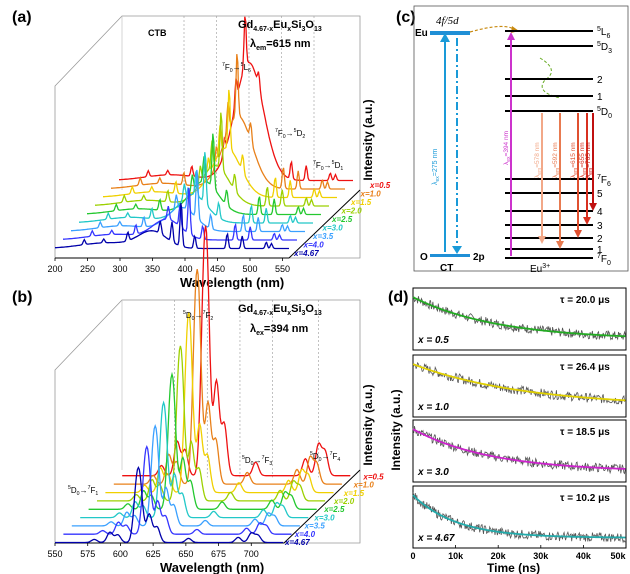  What do you see at coordinates (249, 269) in the screenshot?
I see `panel-a-x-tick-label: 500` at bounding box center [249, 269].